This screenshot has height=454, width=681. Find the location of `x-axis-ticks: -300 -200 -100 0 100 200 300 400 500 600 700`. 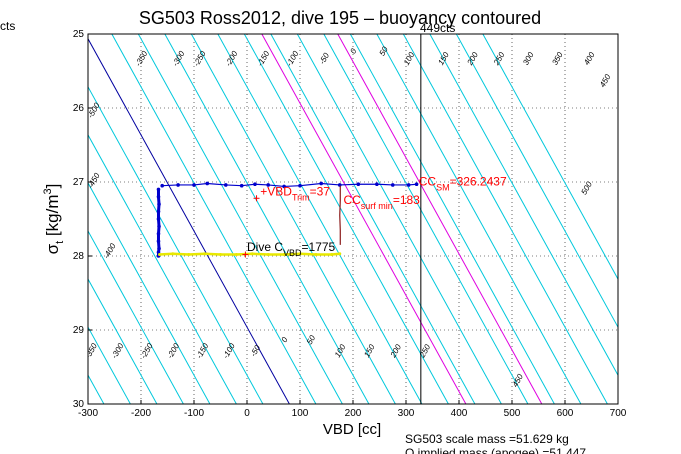

x-axis-ticks: -300 -200 -100 0 100 200 300 400 500 600 700 is located at coordinates (352, 409).